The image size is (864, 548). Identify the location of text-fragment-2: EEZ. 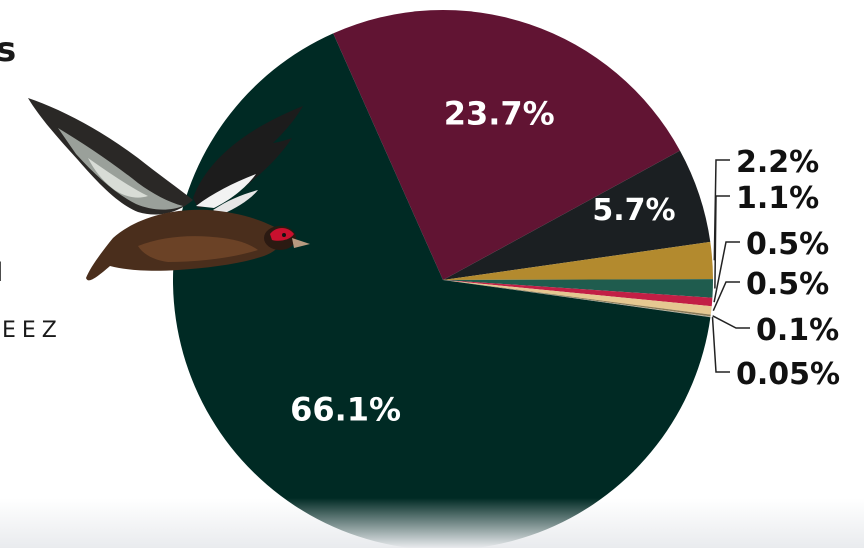
(32, 330).